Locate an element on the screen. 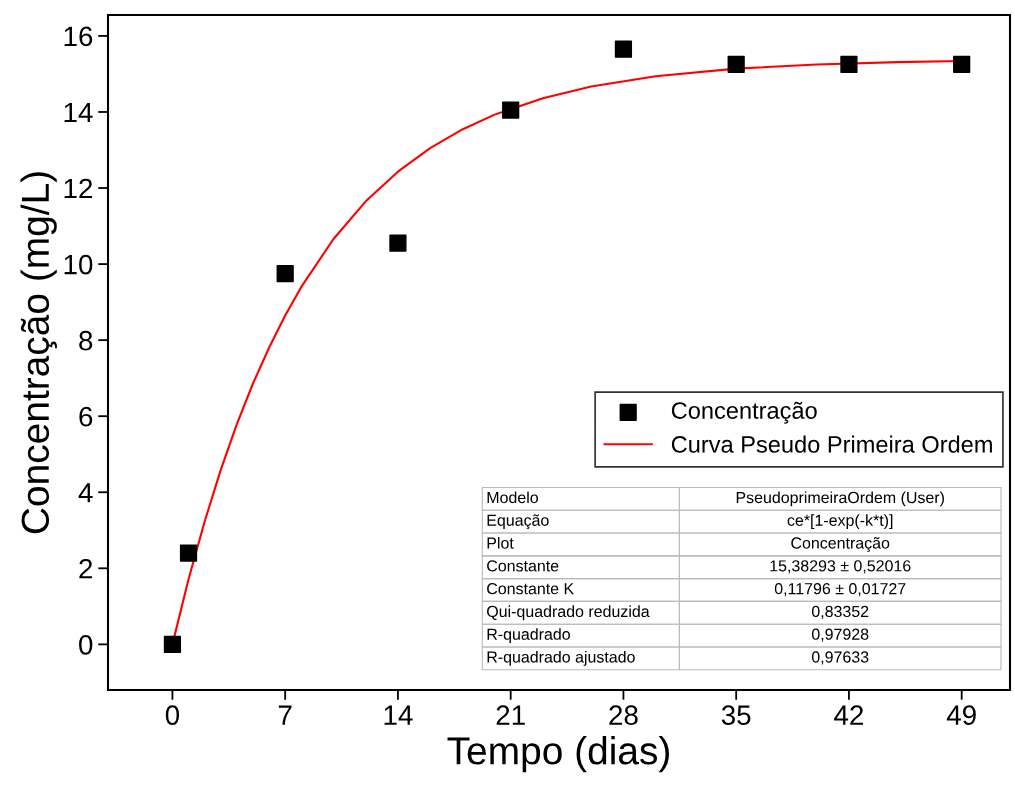 This screenshot has height=799, width=1015. annotation: R-quadrado ajustado is located at coordinates (561, 658).